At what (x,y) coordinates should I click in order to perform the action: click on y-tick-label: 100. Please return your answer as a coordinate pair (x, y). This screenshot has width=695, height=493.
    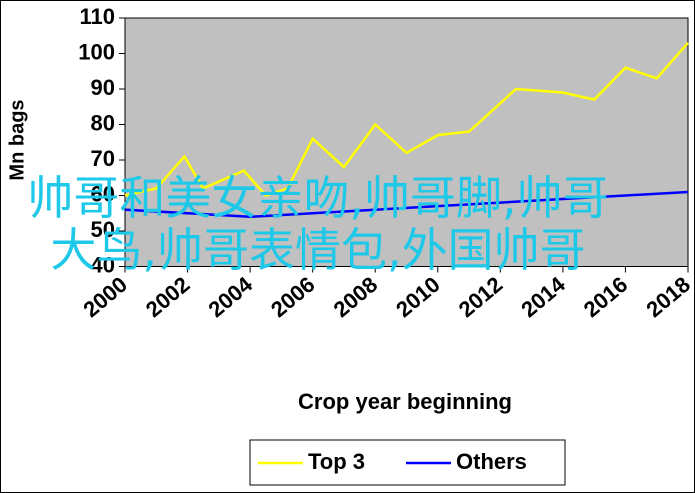
    Looking at the image, I should click on (96, 51).